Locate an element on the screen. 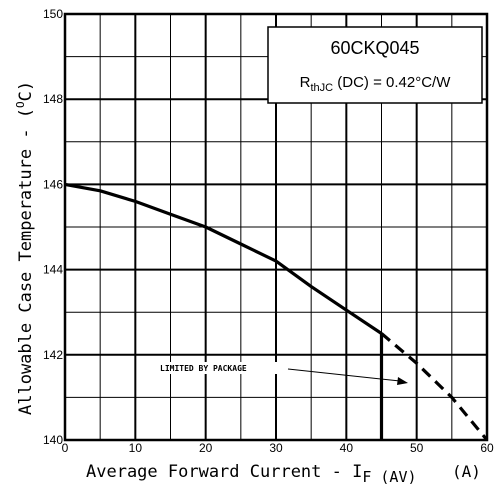  x-tick-label: 0 is located at coordinates (65, 448).